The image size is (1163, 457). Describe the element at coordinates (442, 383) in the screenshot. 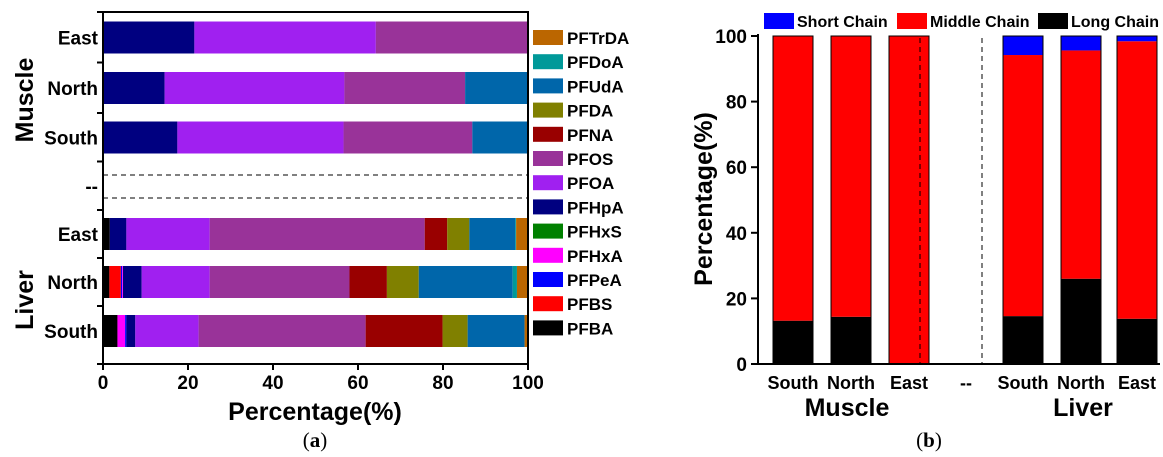

I see `x-tick-label: 80` at that location.